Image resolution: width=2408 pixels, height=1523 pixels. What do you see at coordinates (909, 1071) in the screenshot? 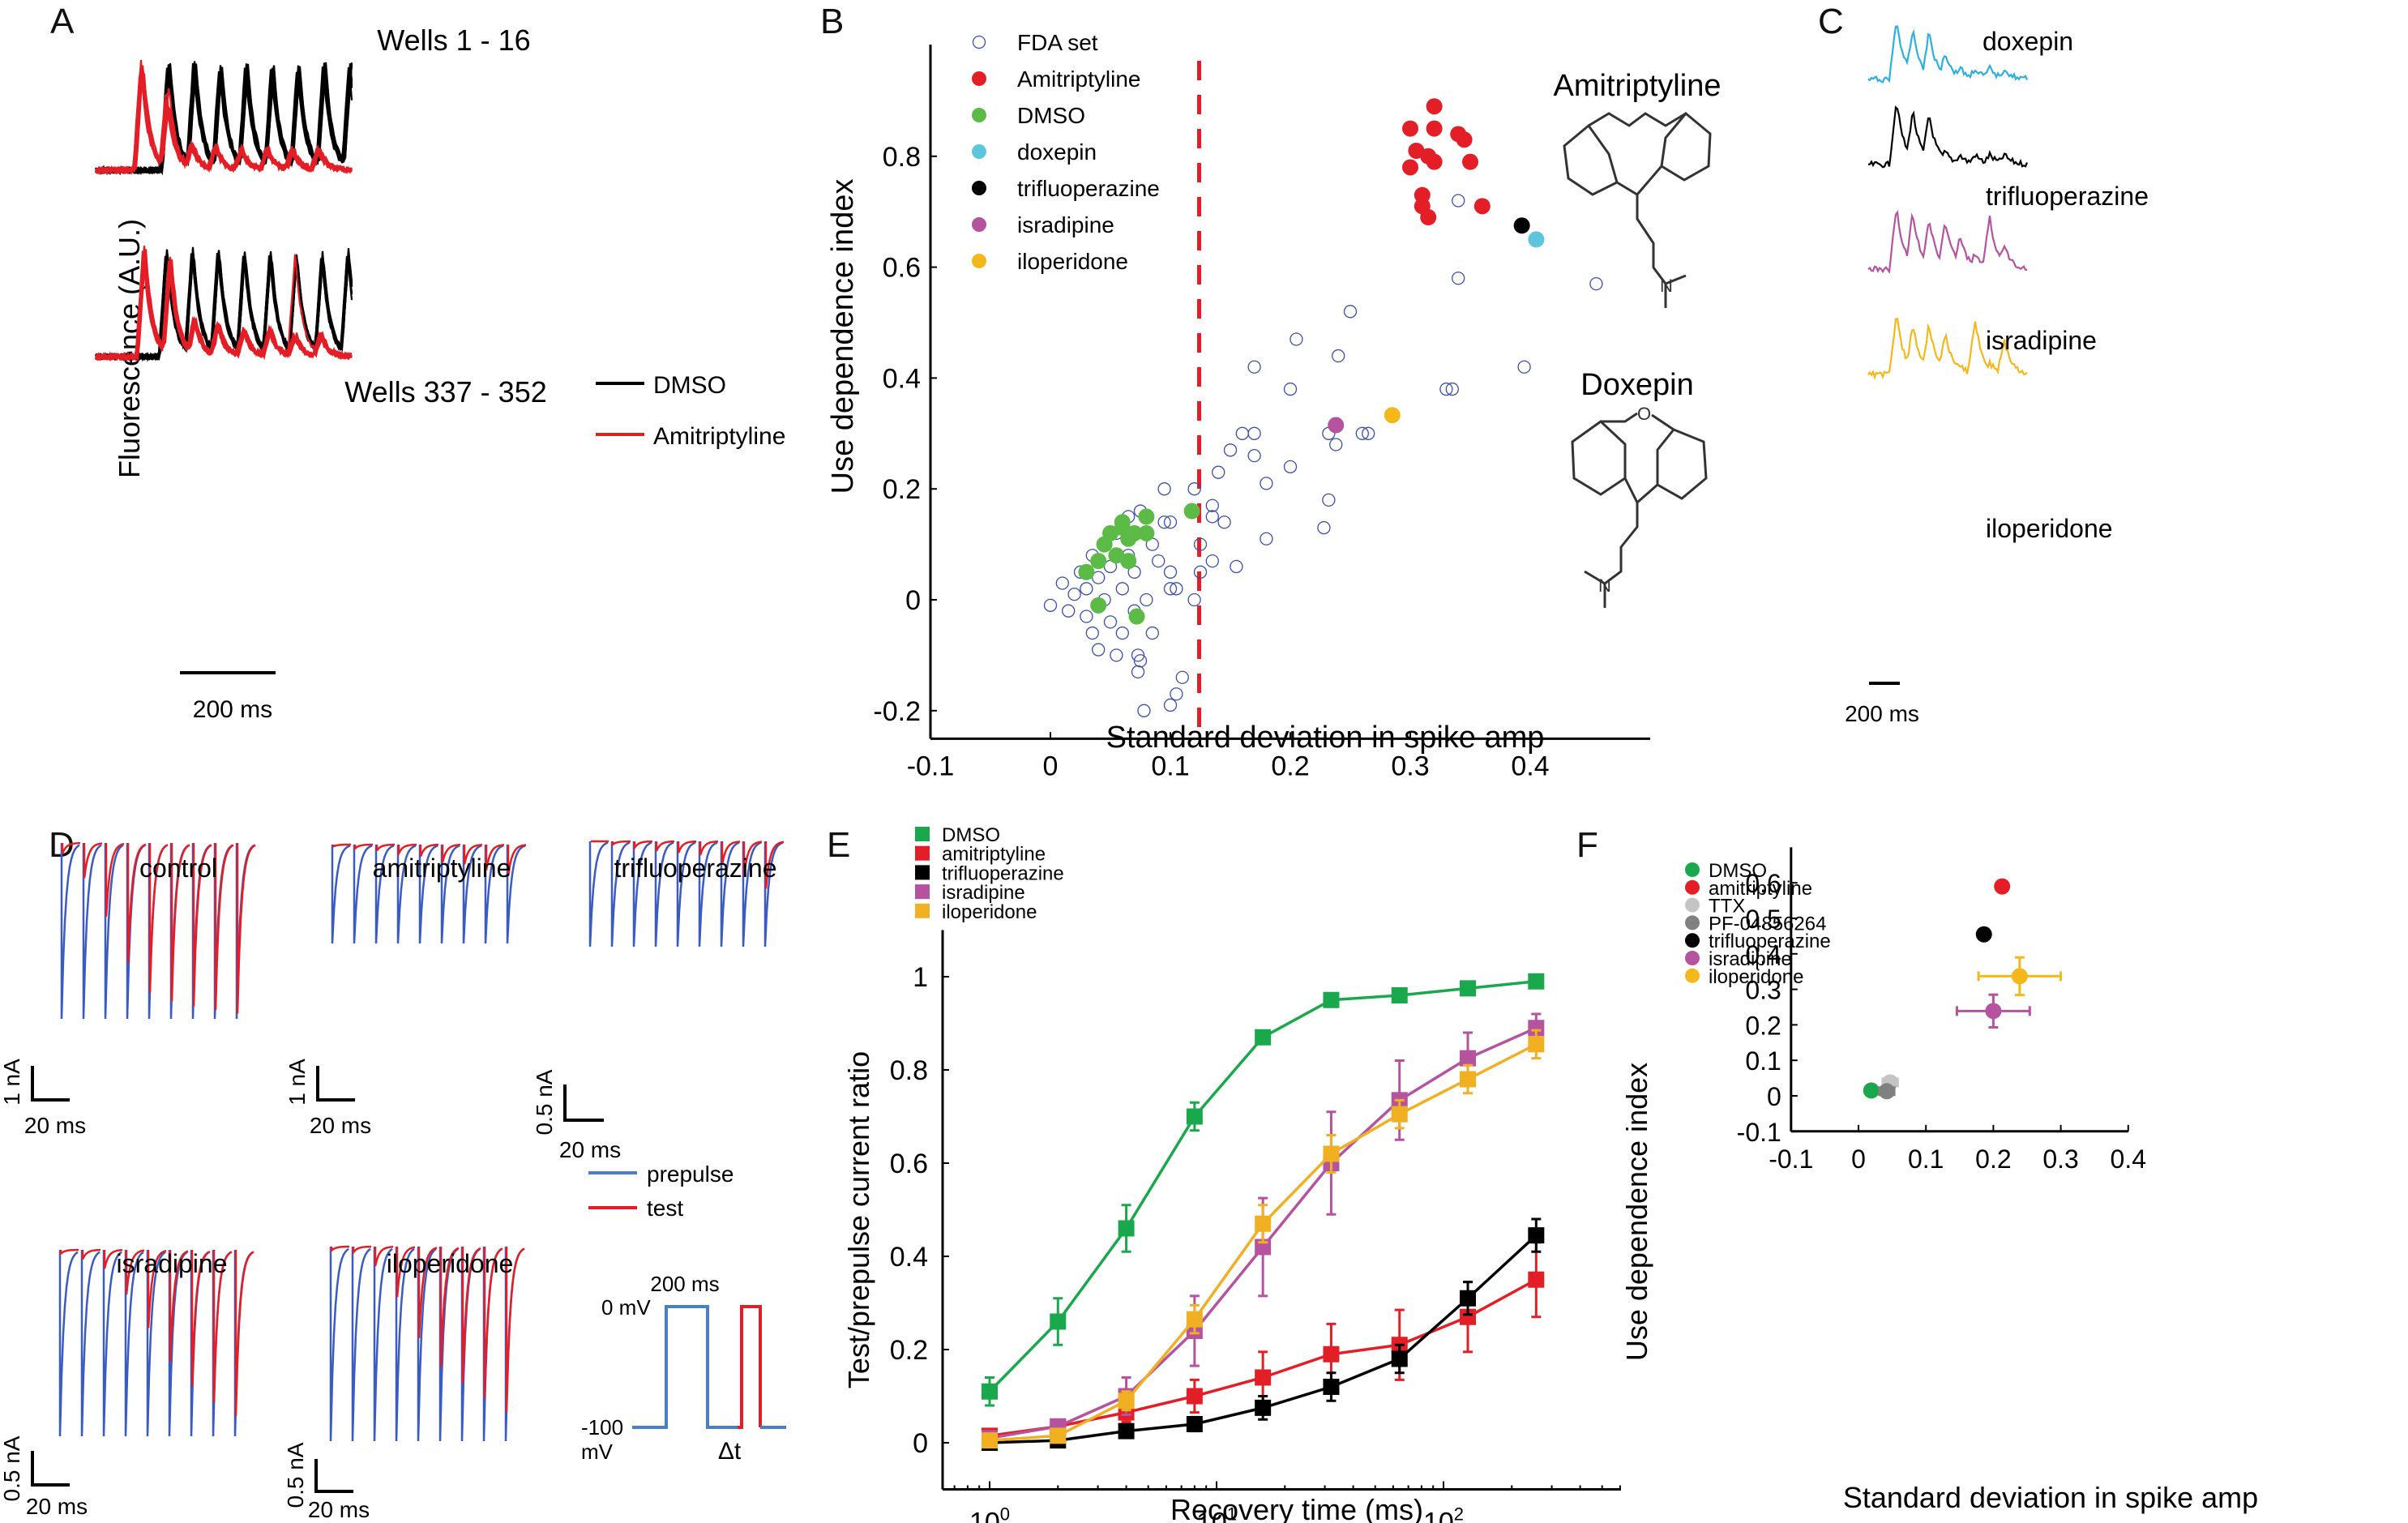
I see `panel-e-ytick-label: 0.8` at bounding box center [909, 1071].